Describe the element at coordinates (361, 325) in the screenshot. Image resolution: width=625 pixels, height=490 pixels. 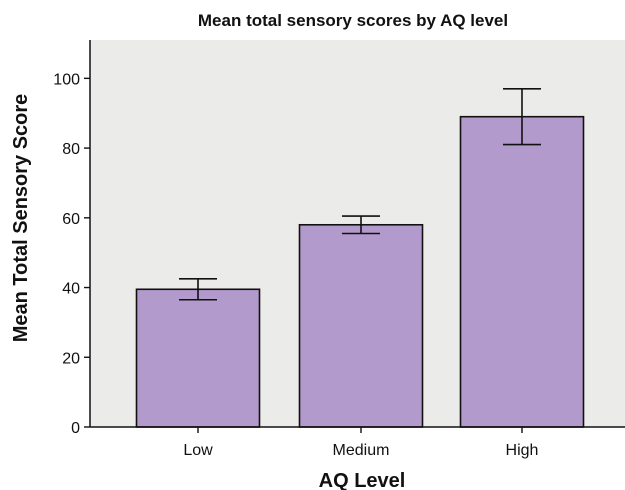
I see `bar-medium` at that location.